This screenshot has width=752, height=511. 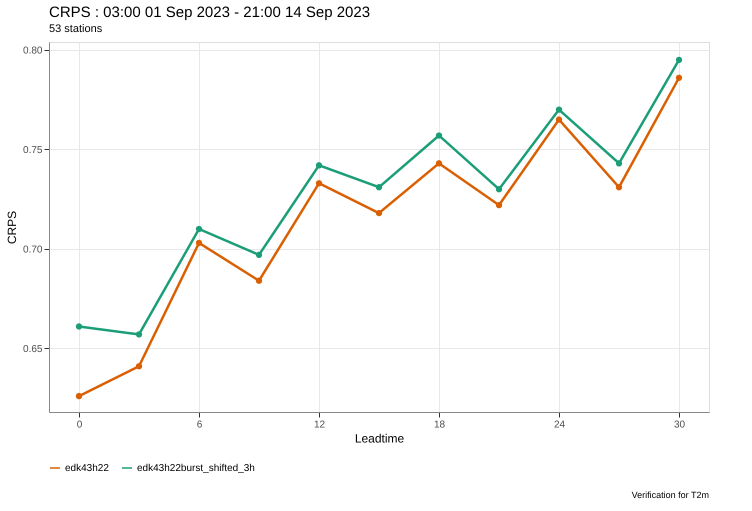 I want to click on text: Verification for T2m, so click(x=670, y=495).